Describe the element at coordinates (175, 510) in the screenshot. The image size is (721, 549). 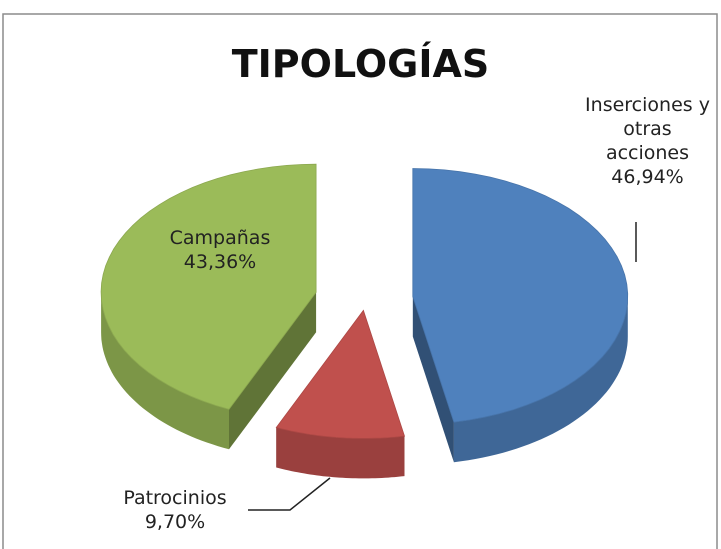
I see `data-label: Patrocinios 9,70%` at that location.